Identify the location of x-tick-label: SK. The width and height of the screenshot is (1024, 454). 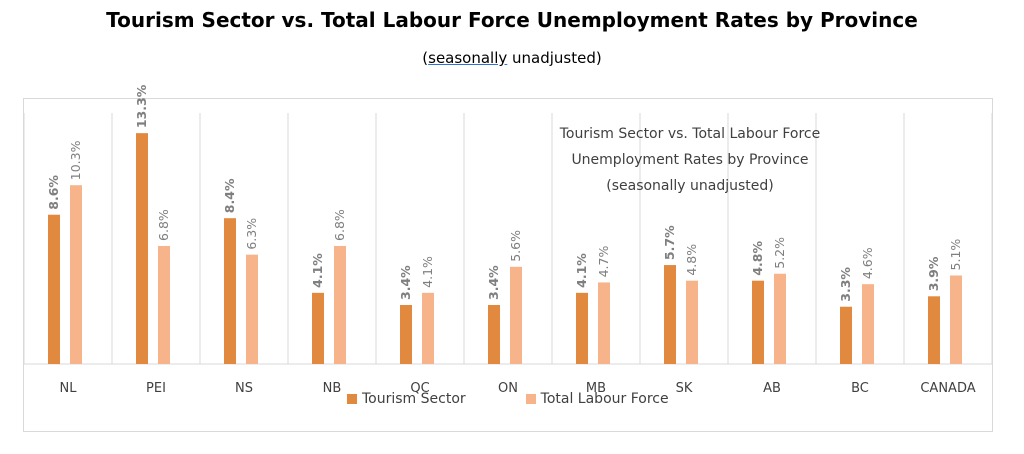
(684, 388).